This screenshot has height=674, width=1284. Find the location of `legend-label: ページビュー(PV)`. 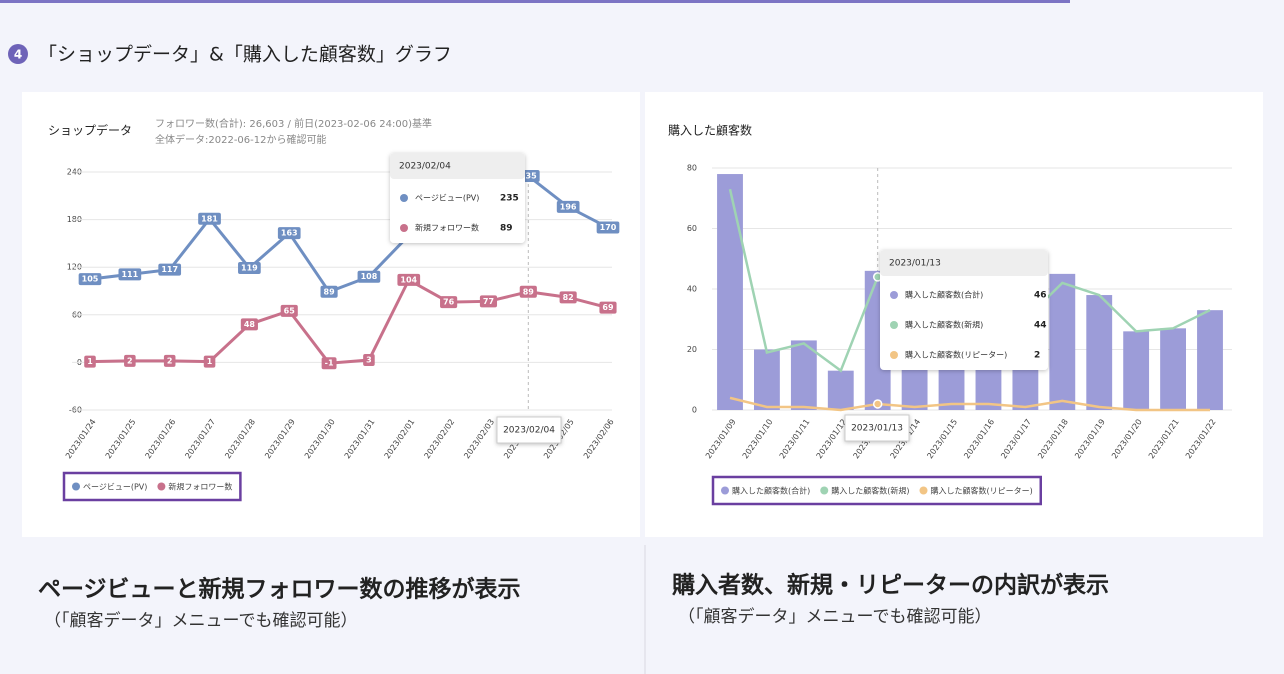

legend-label: ページビュー(PV) is located at coordinates (115, 487).